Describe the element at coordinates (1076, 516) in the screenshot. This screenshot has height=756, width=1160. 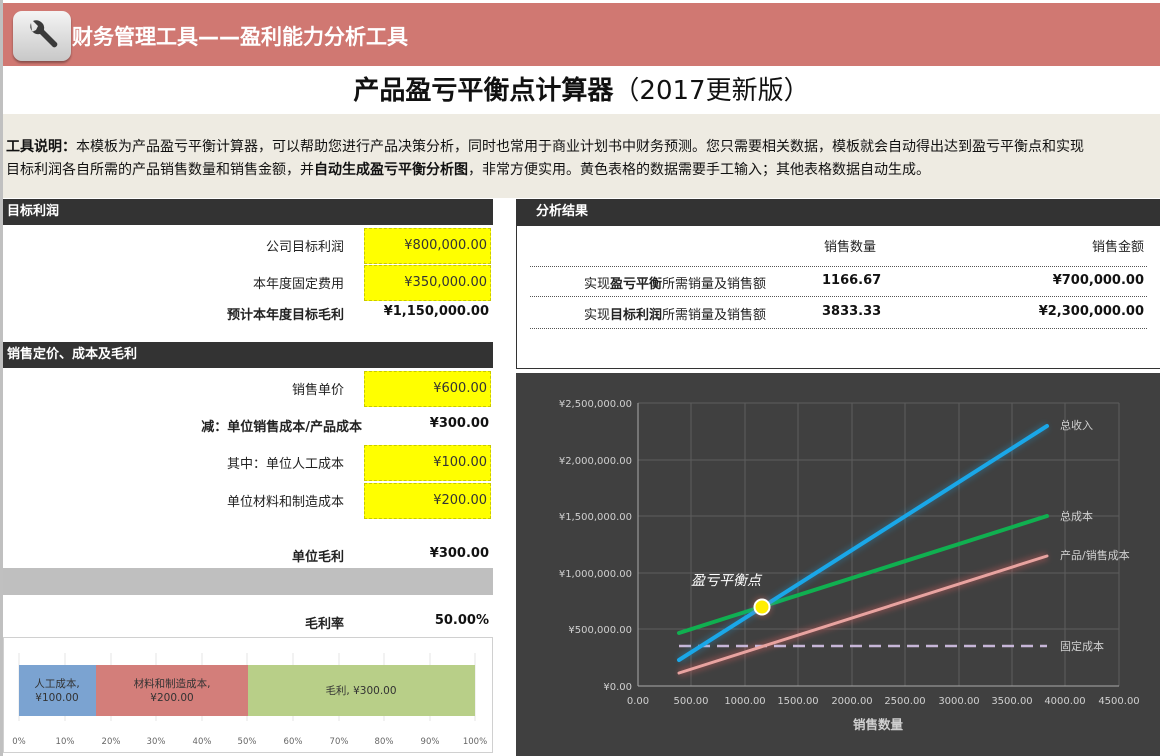
I see `svg-text: 总成本` at that location.